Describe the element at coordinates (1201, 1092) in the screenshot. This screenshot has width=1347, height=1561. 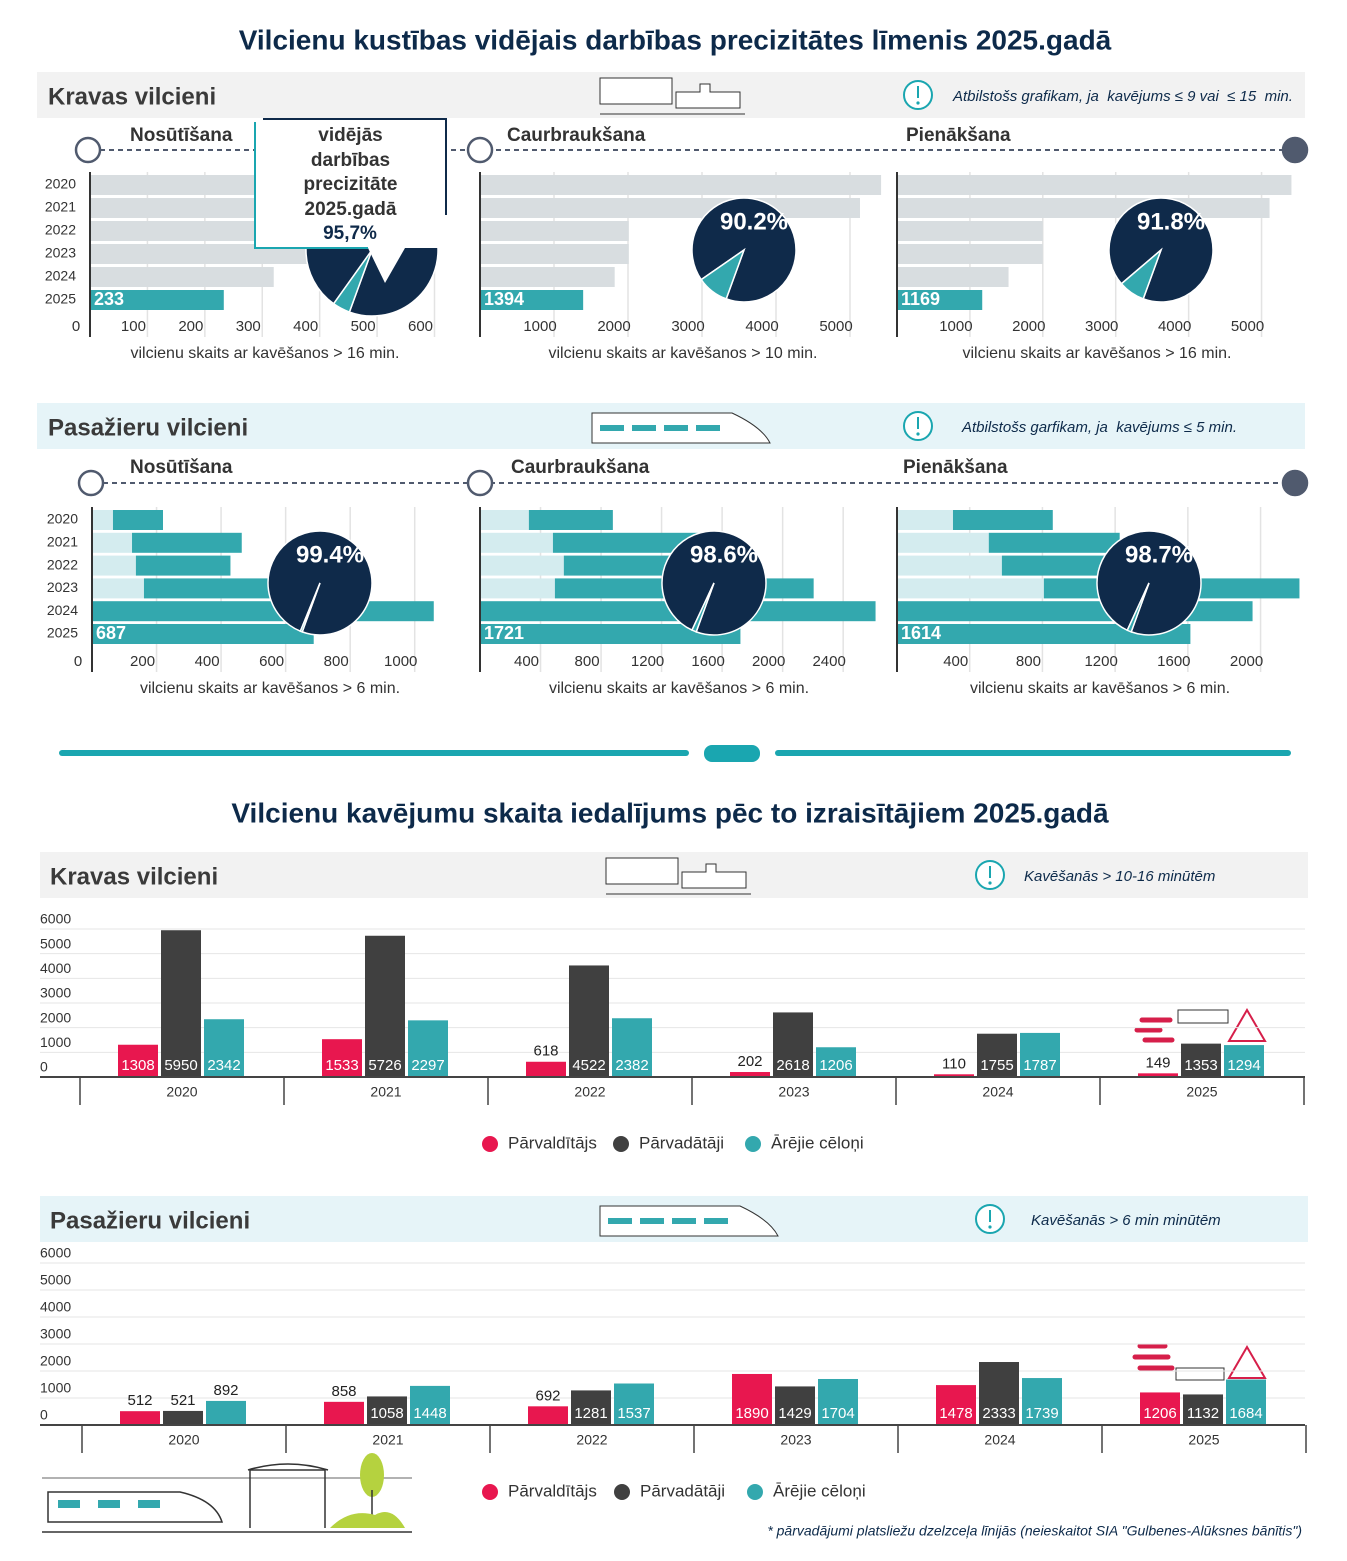
I see `x-tick-label: 2025` at that location.